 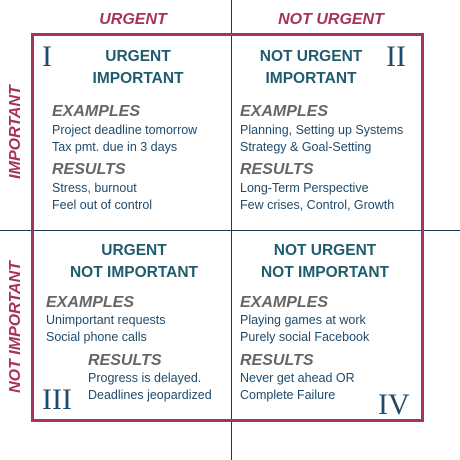 What do you see at coordinates (138, 56) in the screenshot?
I see `quadrant-1-title-line-1: URGENT` at bounding box center [138, 56].